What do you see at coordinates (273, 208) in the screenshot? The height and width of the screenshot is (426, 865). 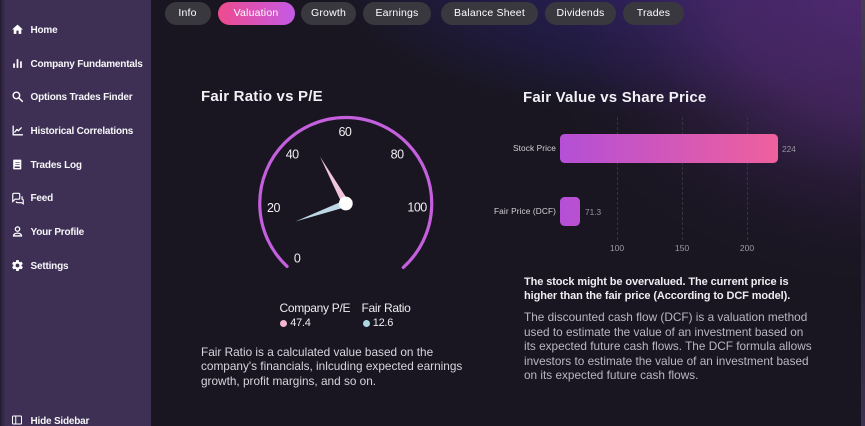 I see `svg-text: 20` at bounding box center [273, 208].